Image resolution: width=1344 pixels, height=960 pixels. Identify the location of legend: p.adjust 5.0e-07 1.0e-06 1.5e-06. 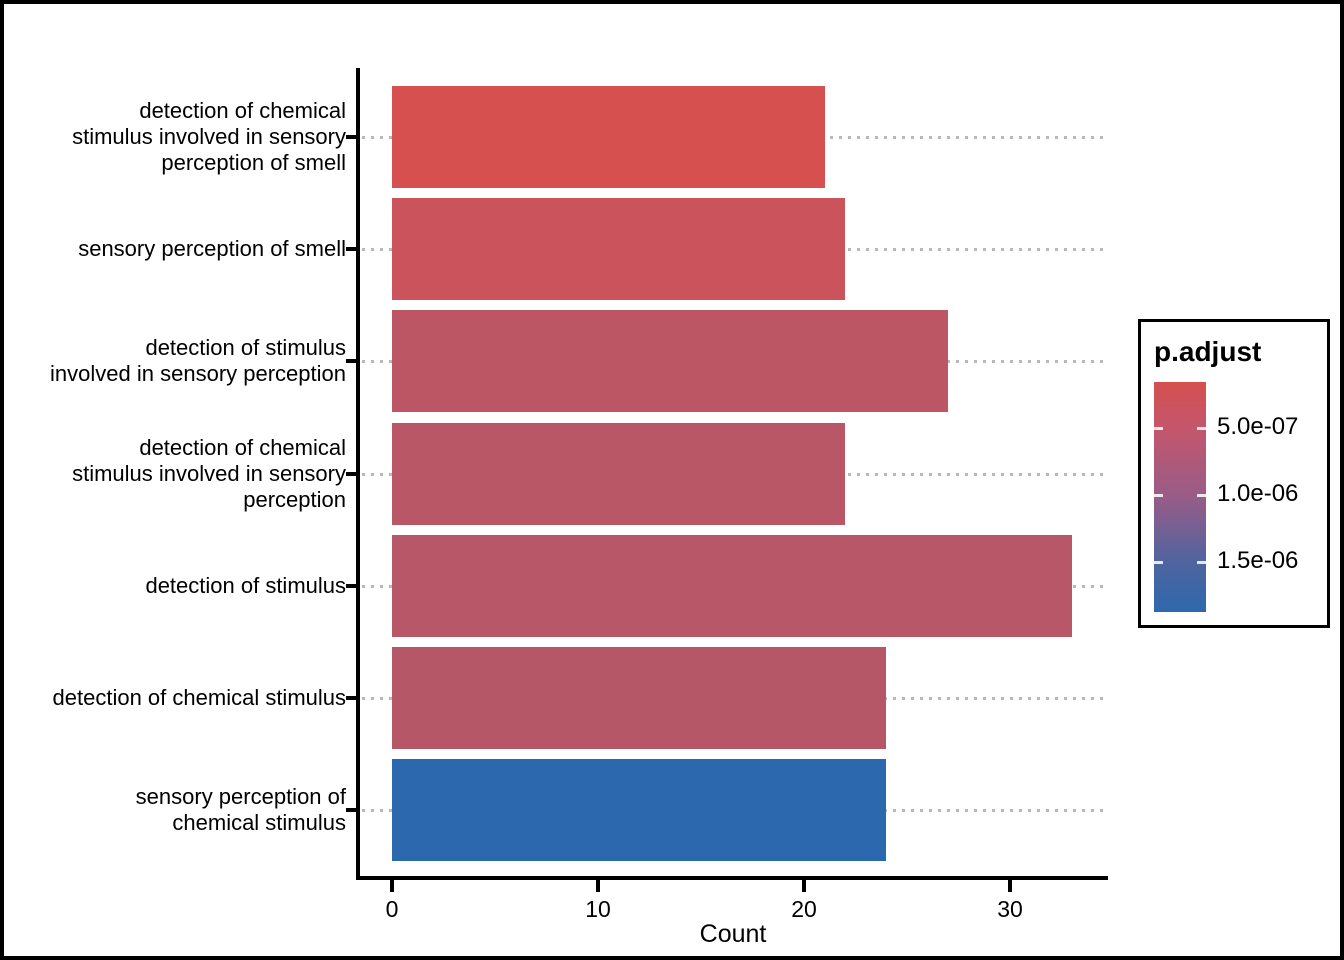
(1234, 473).